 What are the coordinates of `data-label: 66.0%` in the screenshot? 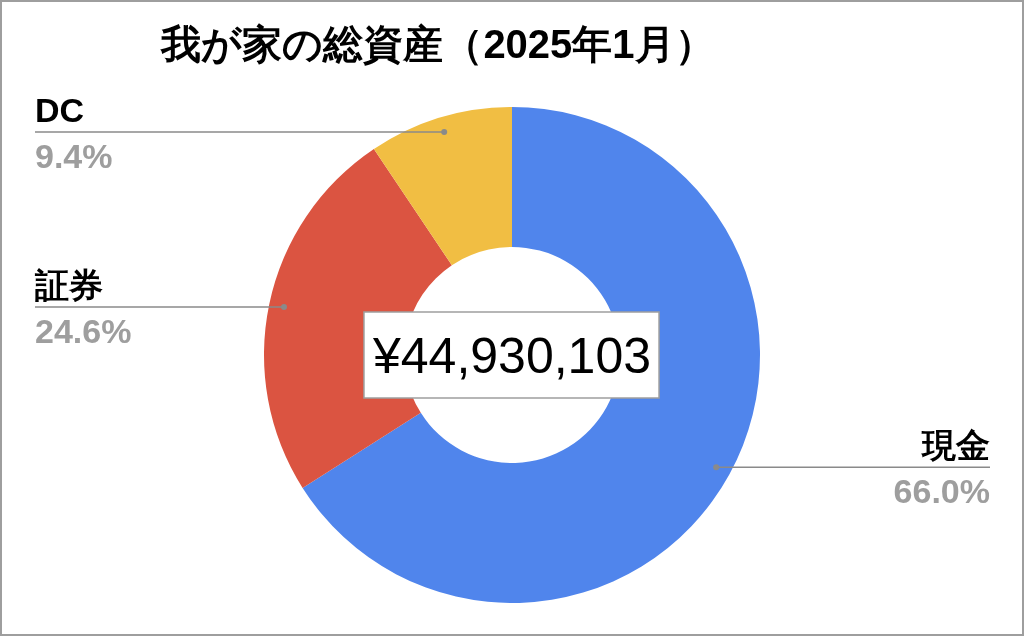 It's located at (941, 491).